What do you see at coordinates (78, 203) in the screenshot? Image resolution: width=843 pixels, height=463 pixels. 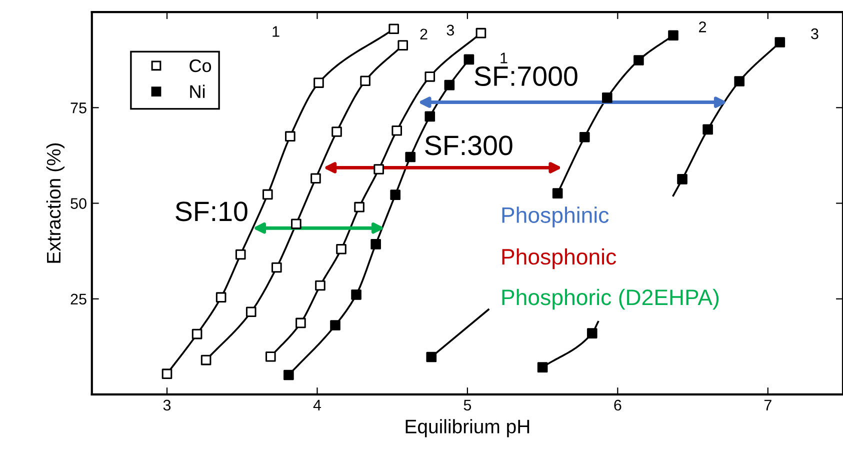 I see `y-tick-label: 50` at bounding box center [78, 203].